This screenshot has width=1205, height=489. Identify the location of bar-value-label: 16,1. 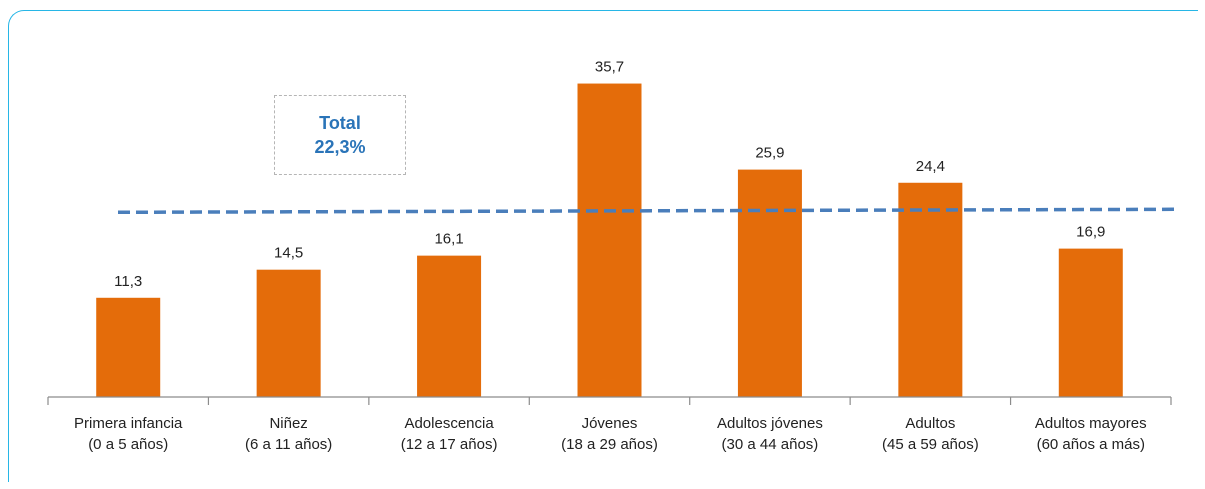
(448, 239).